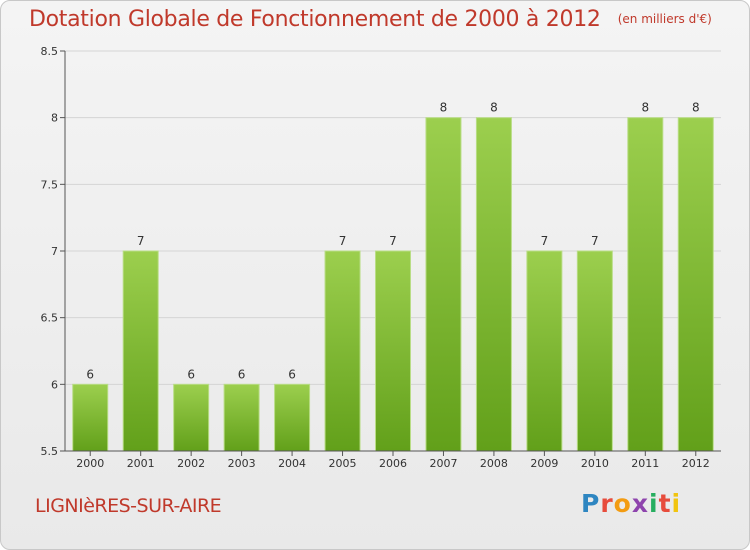 Image resolution: width=750 pixels, height=550 pixels. Describe the element at coordinates (443, 463) in the screenshot. I see `x-tick-label: 2007` at that location.